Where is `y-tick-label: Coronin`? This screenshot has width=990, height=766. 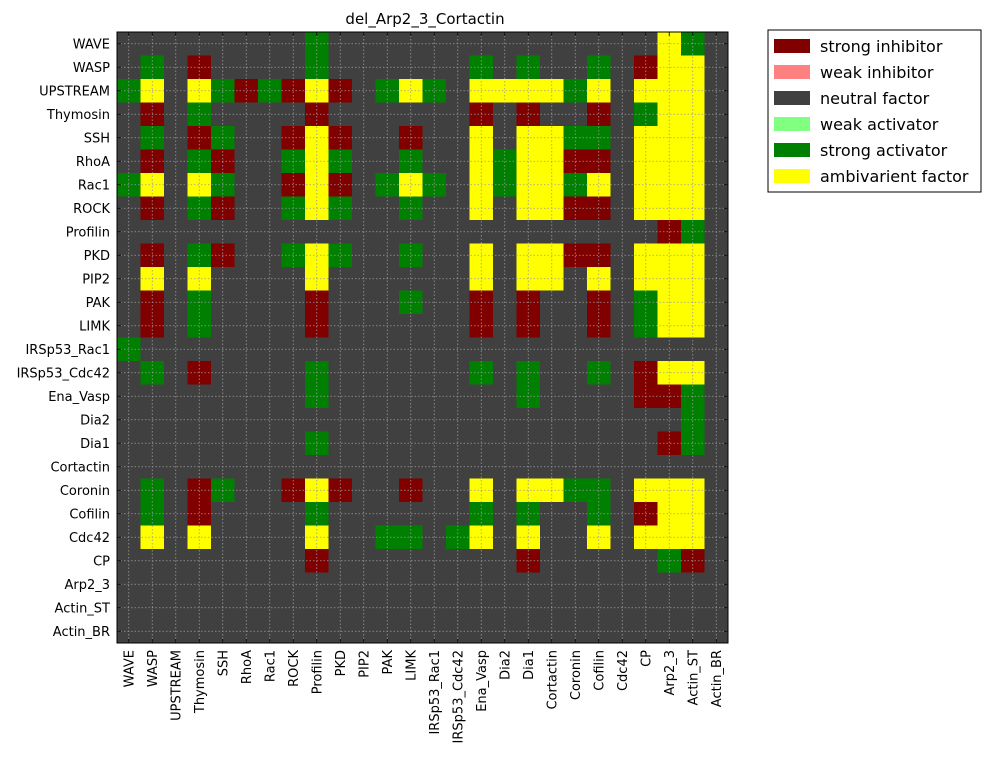
y-tick-label: Coronin is located at coordinates (85, 491).